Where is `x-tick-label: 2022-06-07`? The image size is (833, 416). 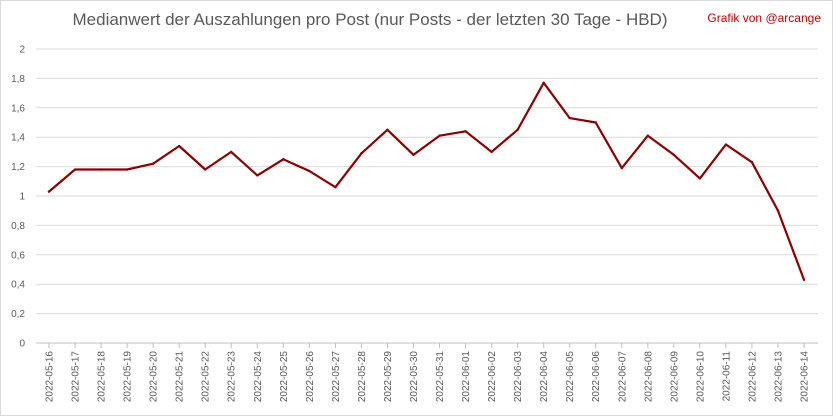
x-tick-label: 2022-06-07 is located at coordinates (622, 377).